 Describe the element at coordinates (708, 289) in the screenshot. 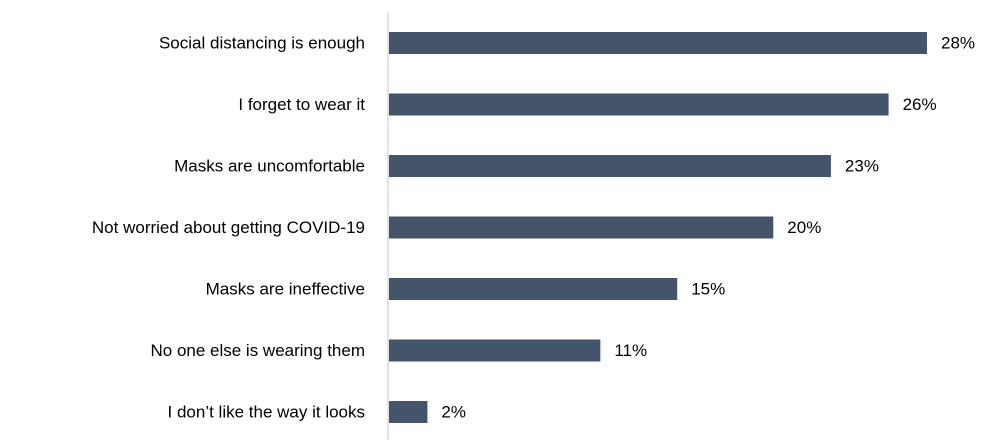

I see `value-label: 15%` at that location.